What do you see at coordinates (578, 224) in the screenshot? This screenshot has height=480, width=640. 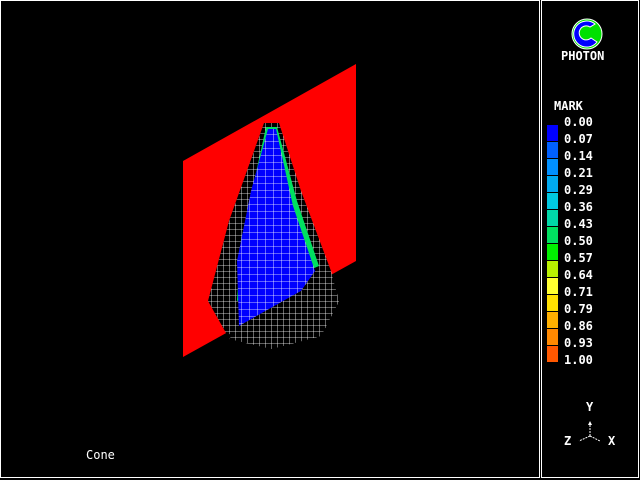 I see `legend-value: 0.43` at bounding box center [578, 224].